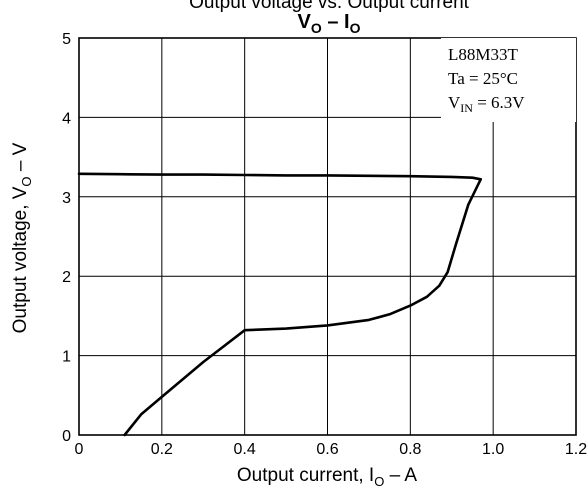 The height and width of the screenshot is (488, 587). What do you see at coordinates (410, 449) in the screenshot?
I see `x-tick-label: 0.8` at bounding box center [410, 449].